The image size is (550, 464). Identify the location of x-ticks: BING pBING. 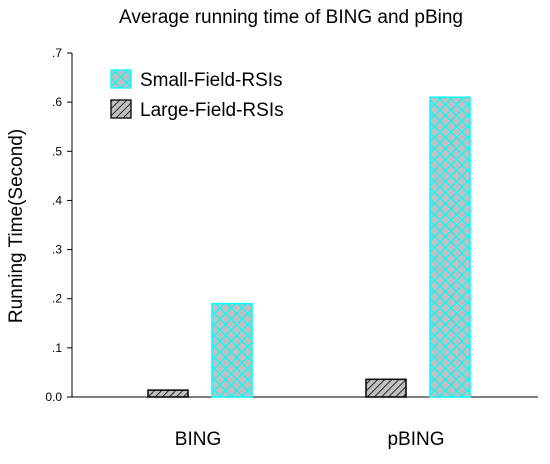
(310, 439).